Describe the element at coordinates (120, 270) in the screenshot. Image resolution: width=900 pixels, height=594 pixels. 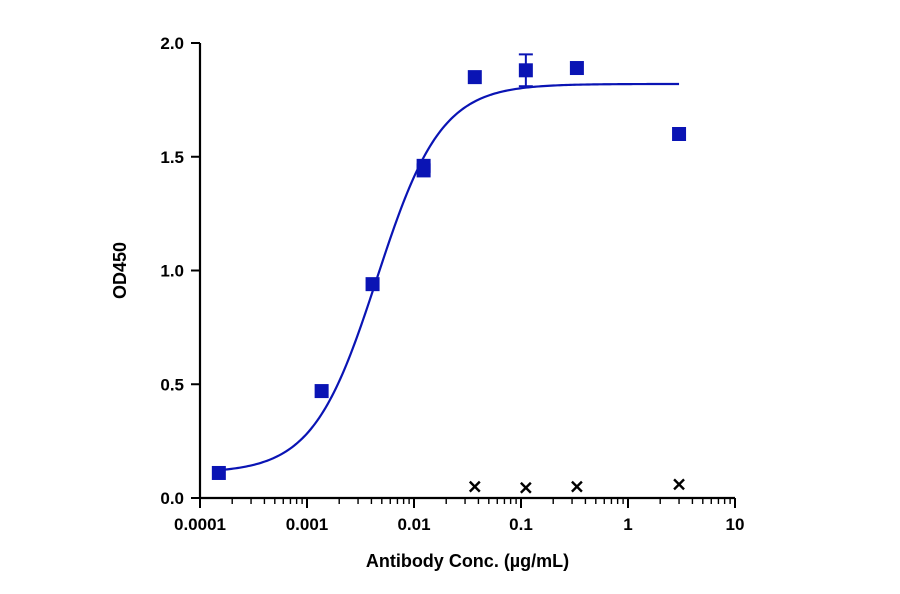
I see `y-axis-title: OD450` at that location.